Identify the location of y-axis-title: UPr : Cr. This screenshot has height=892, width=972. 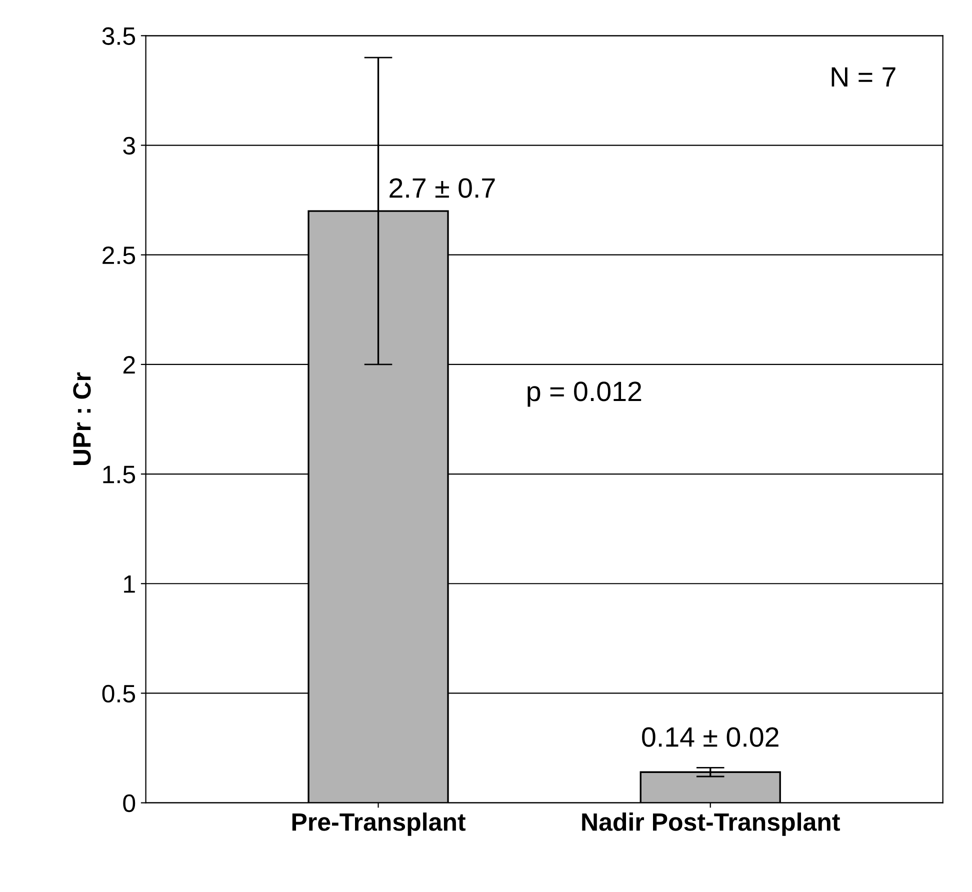
(82, 418).